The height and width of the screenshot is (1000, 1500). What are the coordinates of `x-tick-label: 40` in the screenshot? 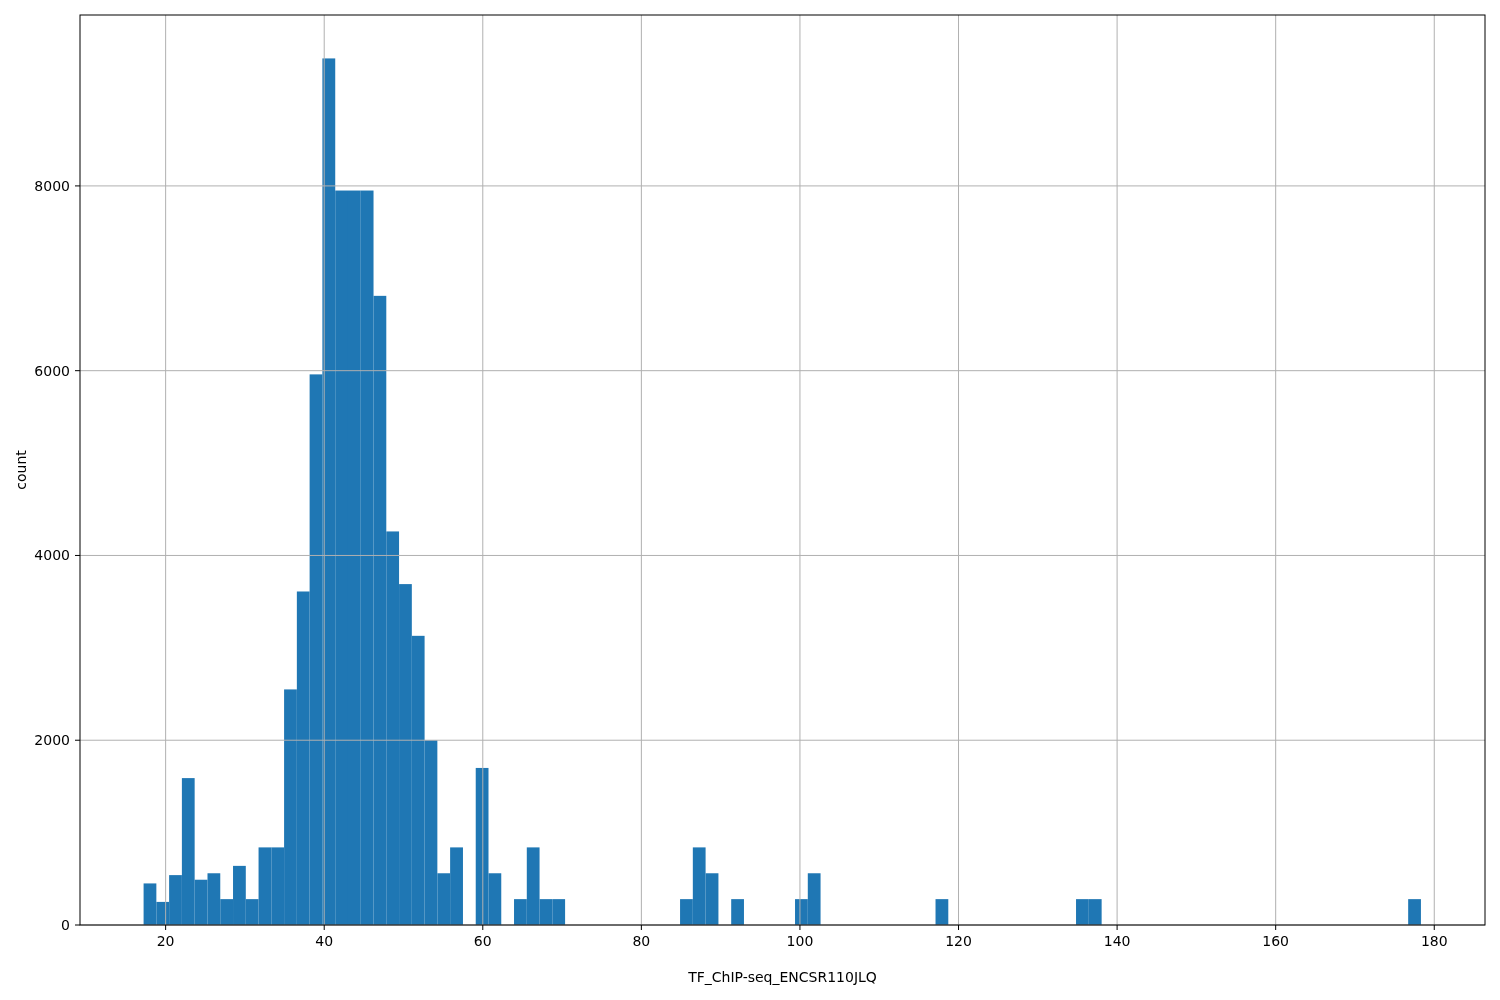 It's located at (324, 941).